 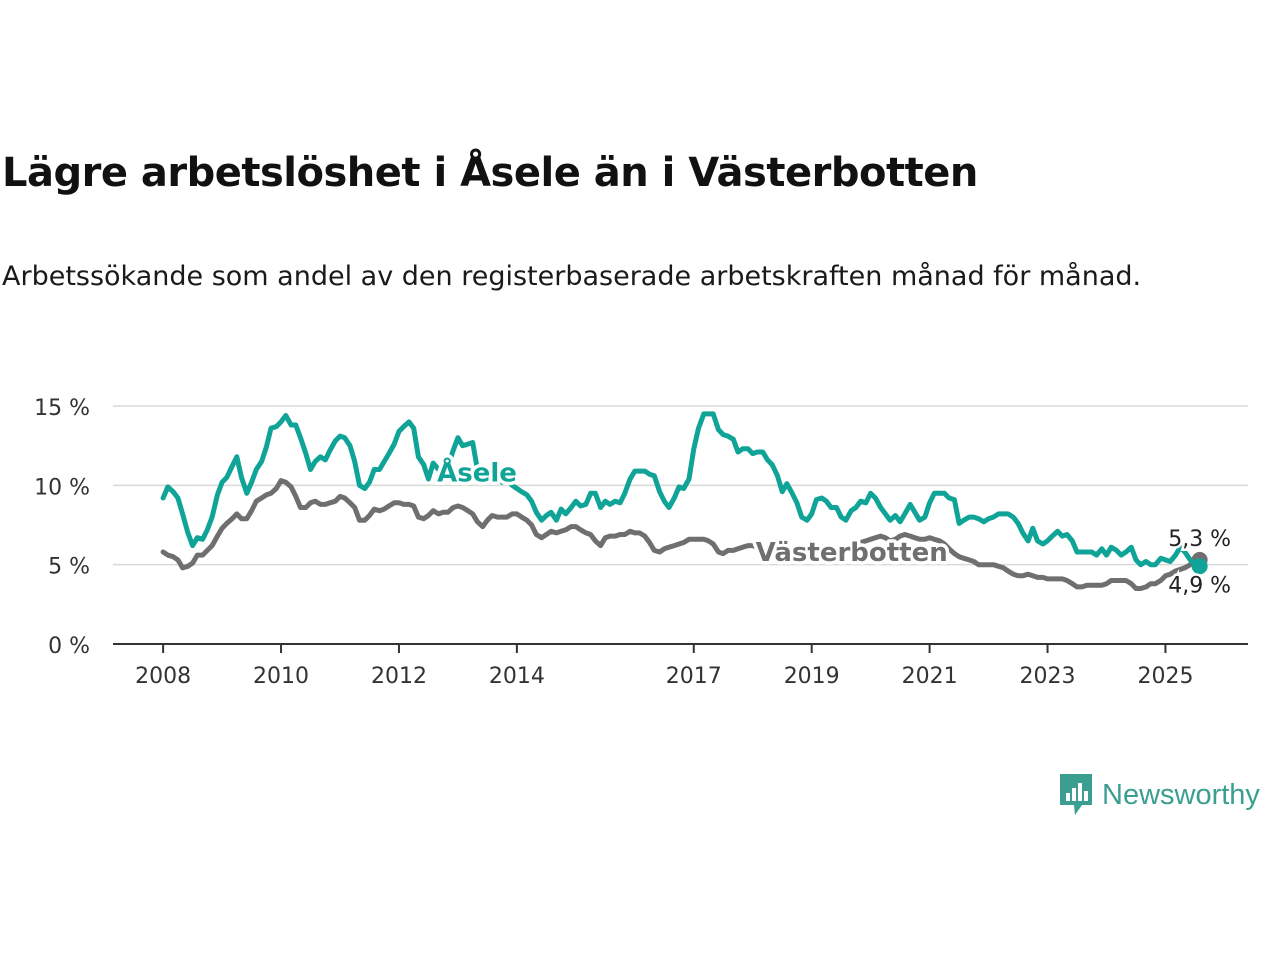 I want to click on x-tick-label: 2010, so click(x=281, y=676).